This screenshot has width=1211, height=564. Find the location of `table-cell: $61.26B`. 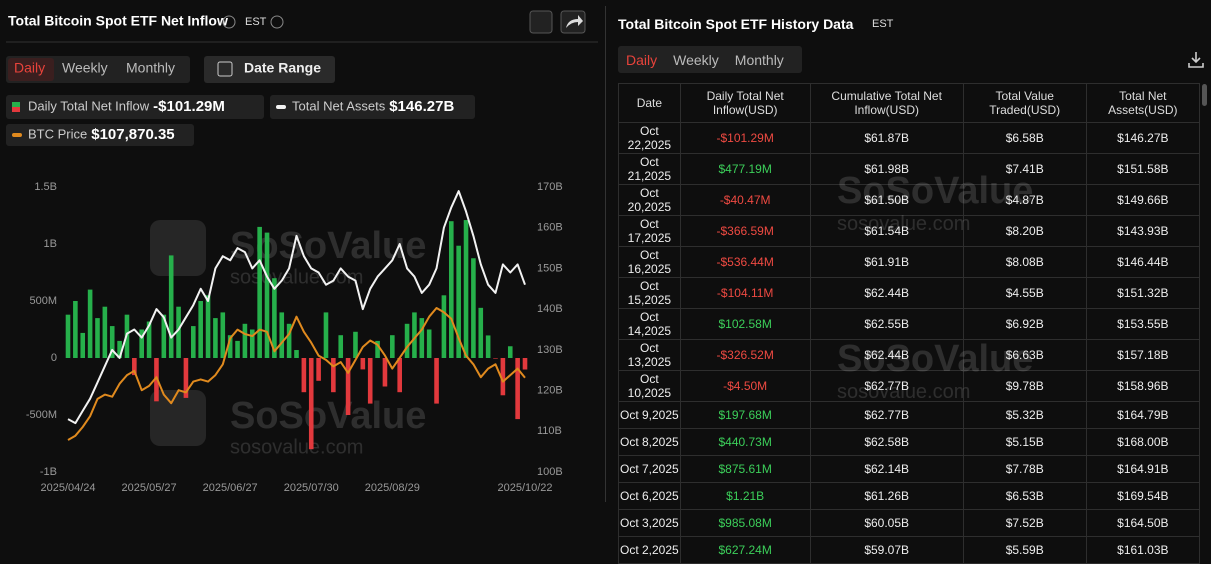

table-cell: $61.26B is located at coordinates (886, 496).